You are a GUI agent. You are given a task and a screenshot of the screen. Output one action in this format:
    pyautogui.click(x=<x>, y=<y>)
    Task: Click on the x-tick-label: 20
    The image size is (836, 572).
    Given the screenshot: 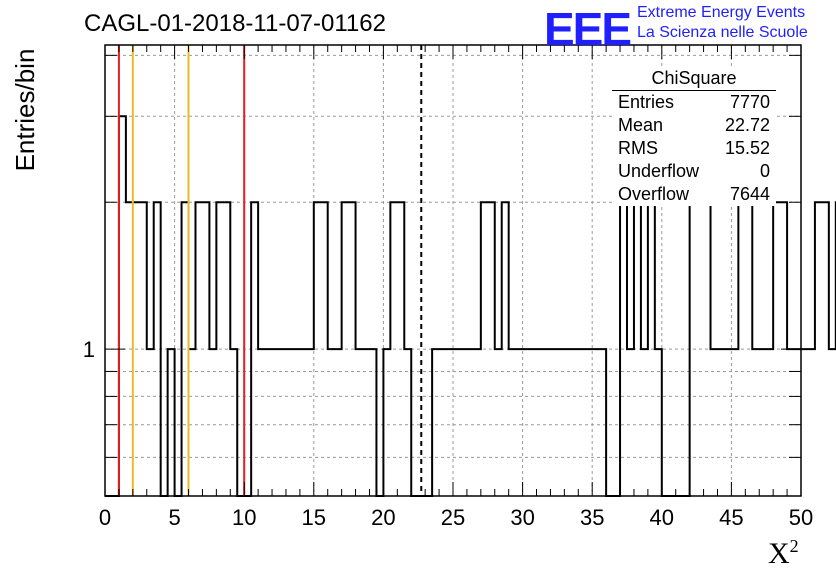 What is the action you would take?
    pyautogui.click(x=383, y=517)
    